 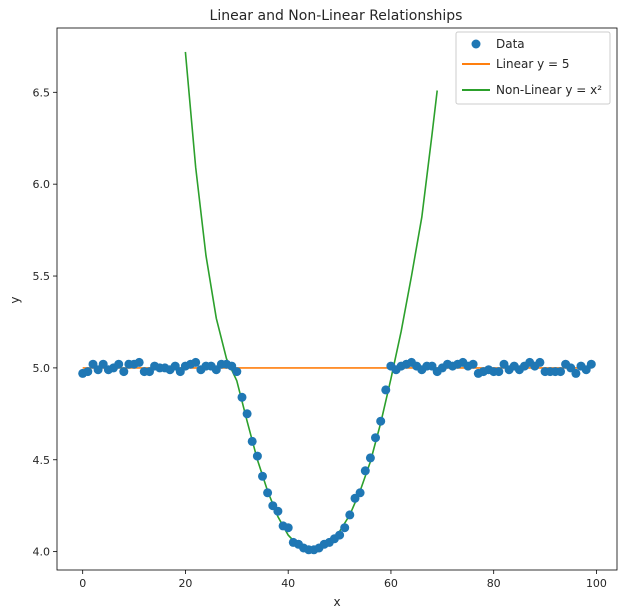 What do you see at coordinates (42, 276) in the screenshot?
I see `y-tick-label: 5.5` at bounding box center [42, 276].